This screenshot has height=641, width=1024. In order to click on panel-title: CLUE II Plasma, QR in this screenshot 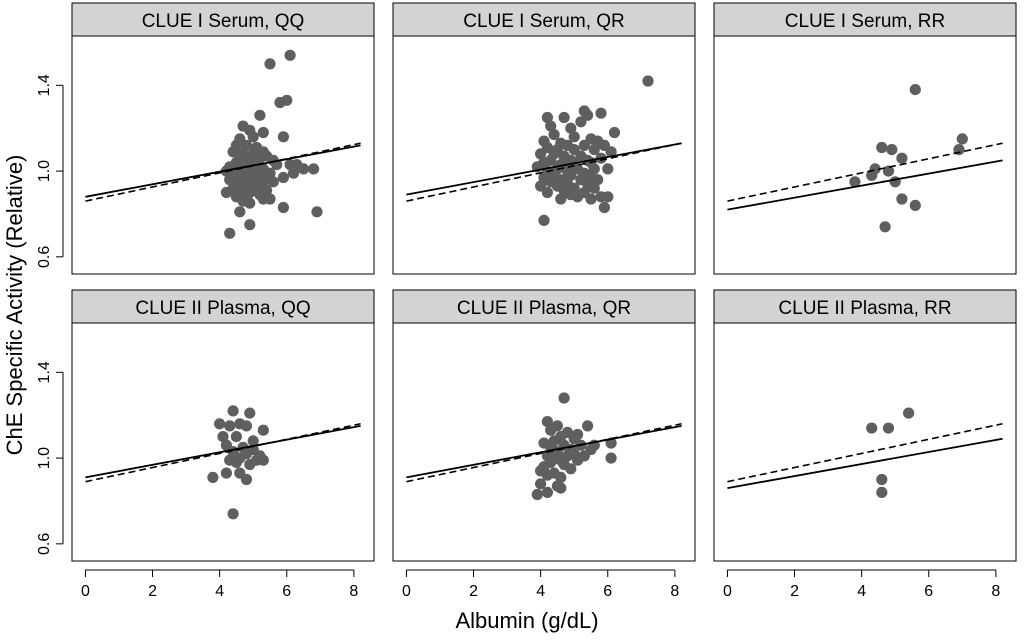, I will do `click(544, 308)`.